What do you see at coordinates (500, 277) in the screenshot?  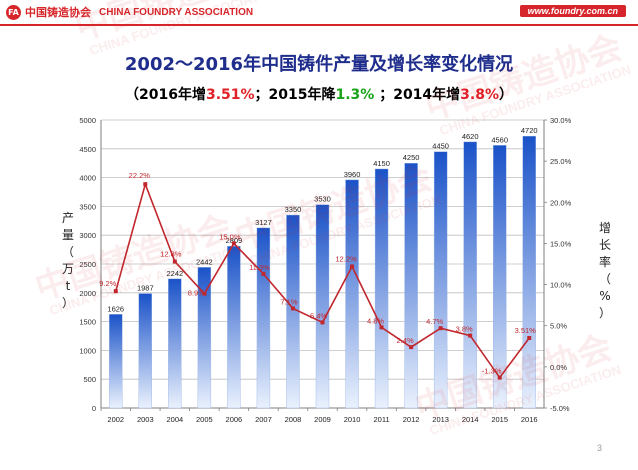 I see `bar-2015` at bounding box center [500, 277].